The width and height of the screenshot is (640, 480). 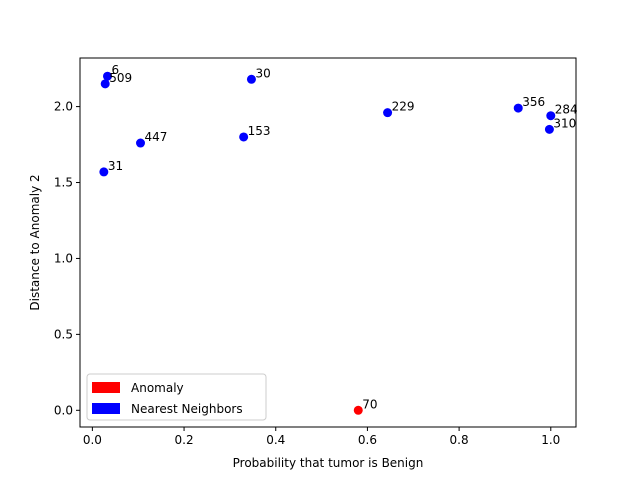 What do you see at coordinates (321, 437) in the screenshot?
I see `x-axis-ticks: 0.0 0.2 0.4 0.6 0.8 1.0` at bounding box center [321, 437].